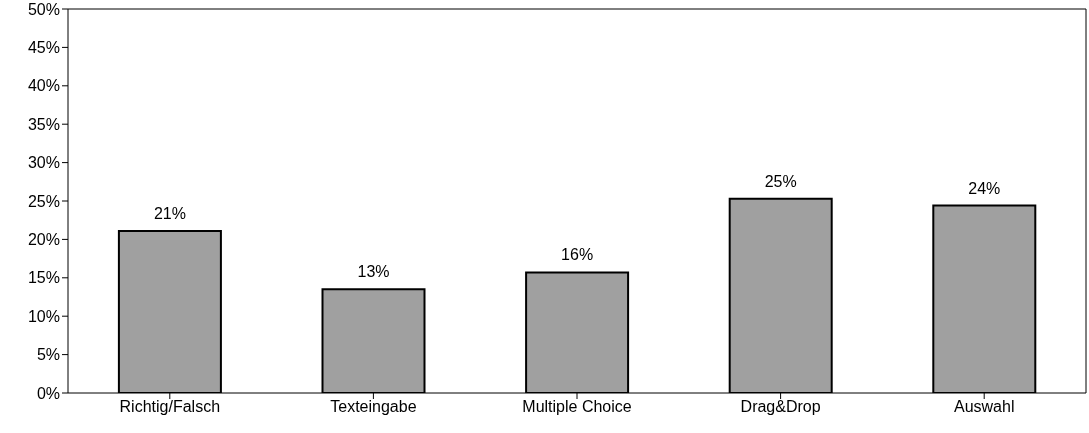 The image size is (1089, 433). I want to click on y-tick-label: 30%, so click(43, 163).